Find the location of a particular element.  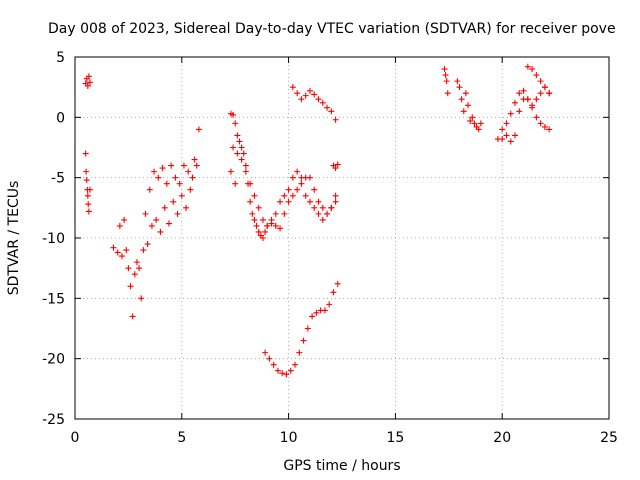

x-tick-labels: 0 5 10 15 20 25 is located at coordinates (344, 438).